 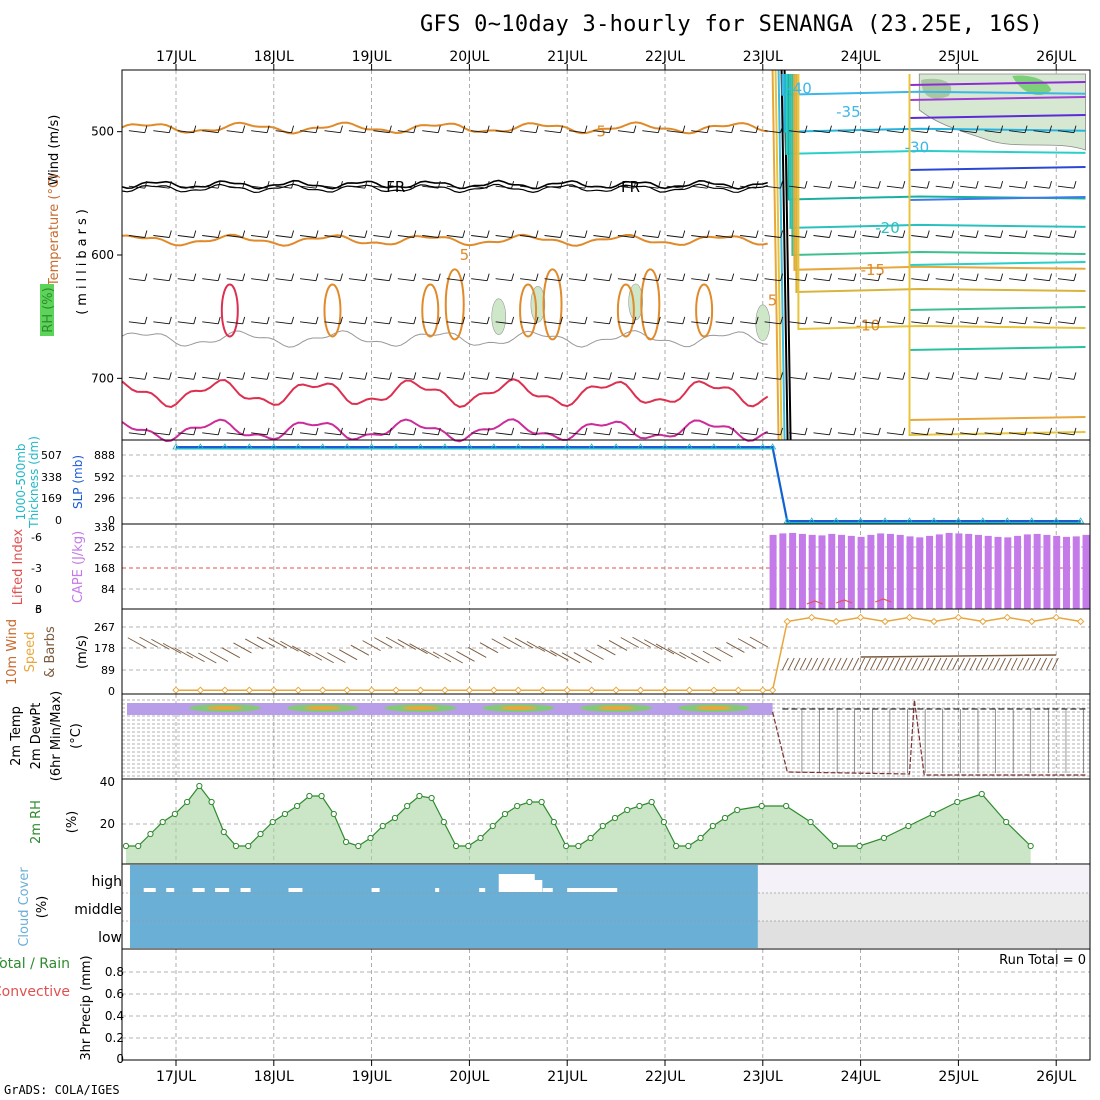 What do you see at coordinates (606, 651) in the screenshot?
I see `wind-frame` at bounding box center [606, 651].